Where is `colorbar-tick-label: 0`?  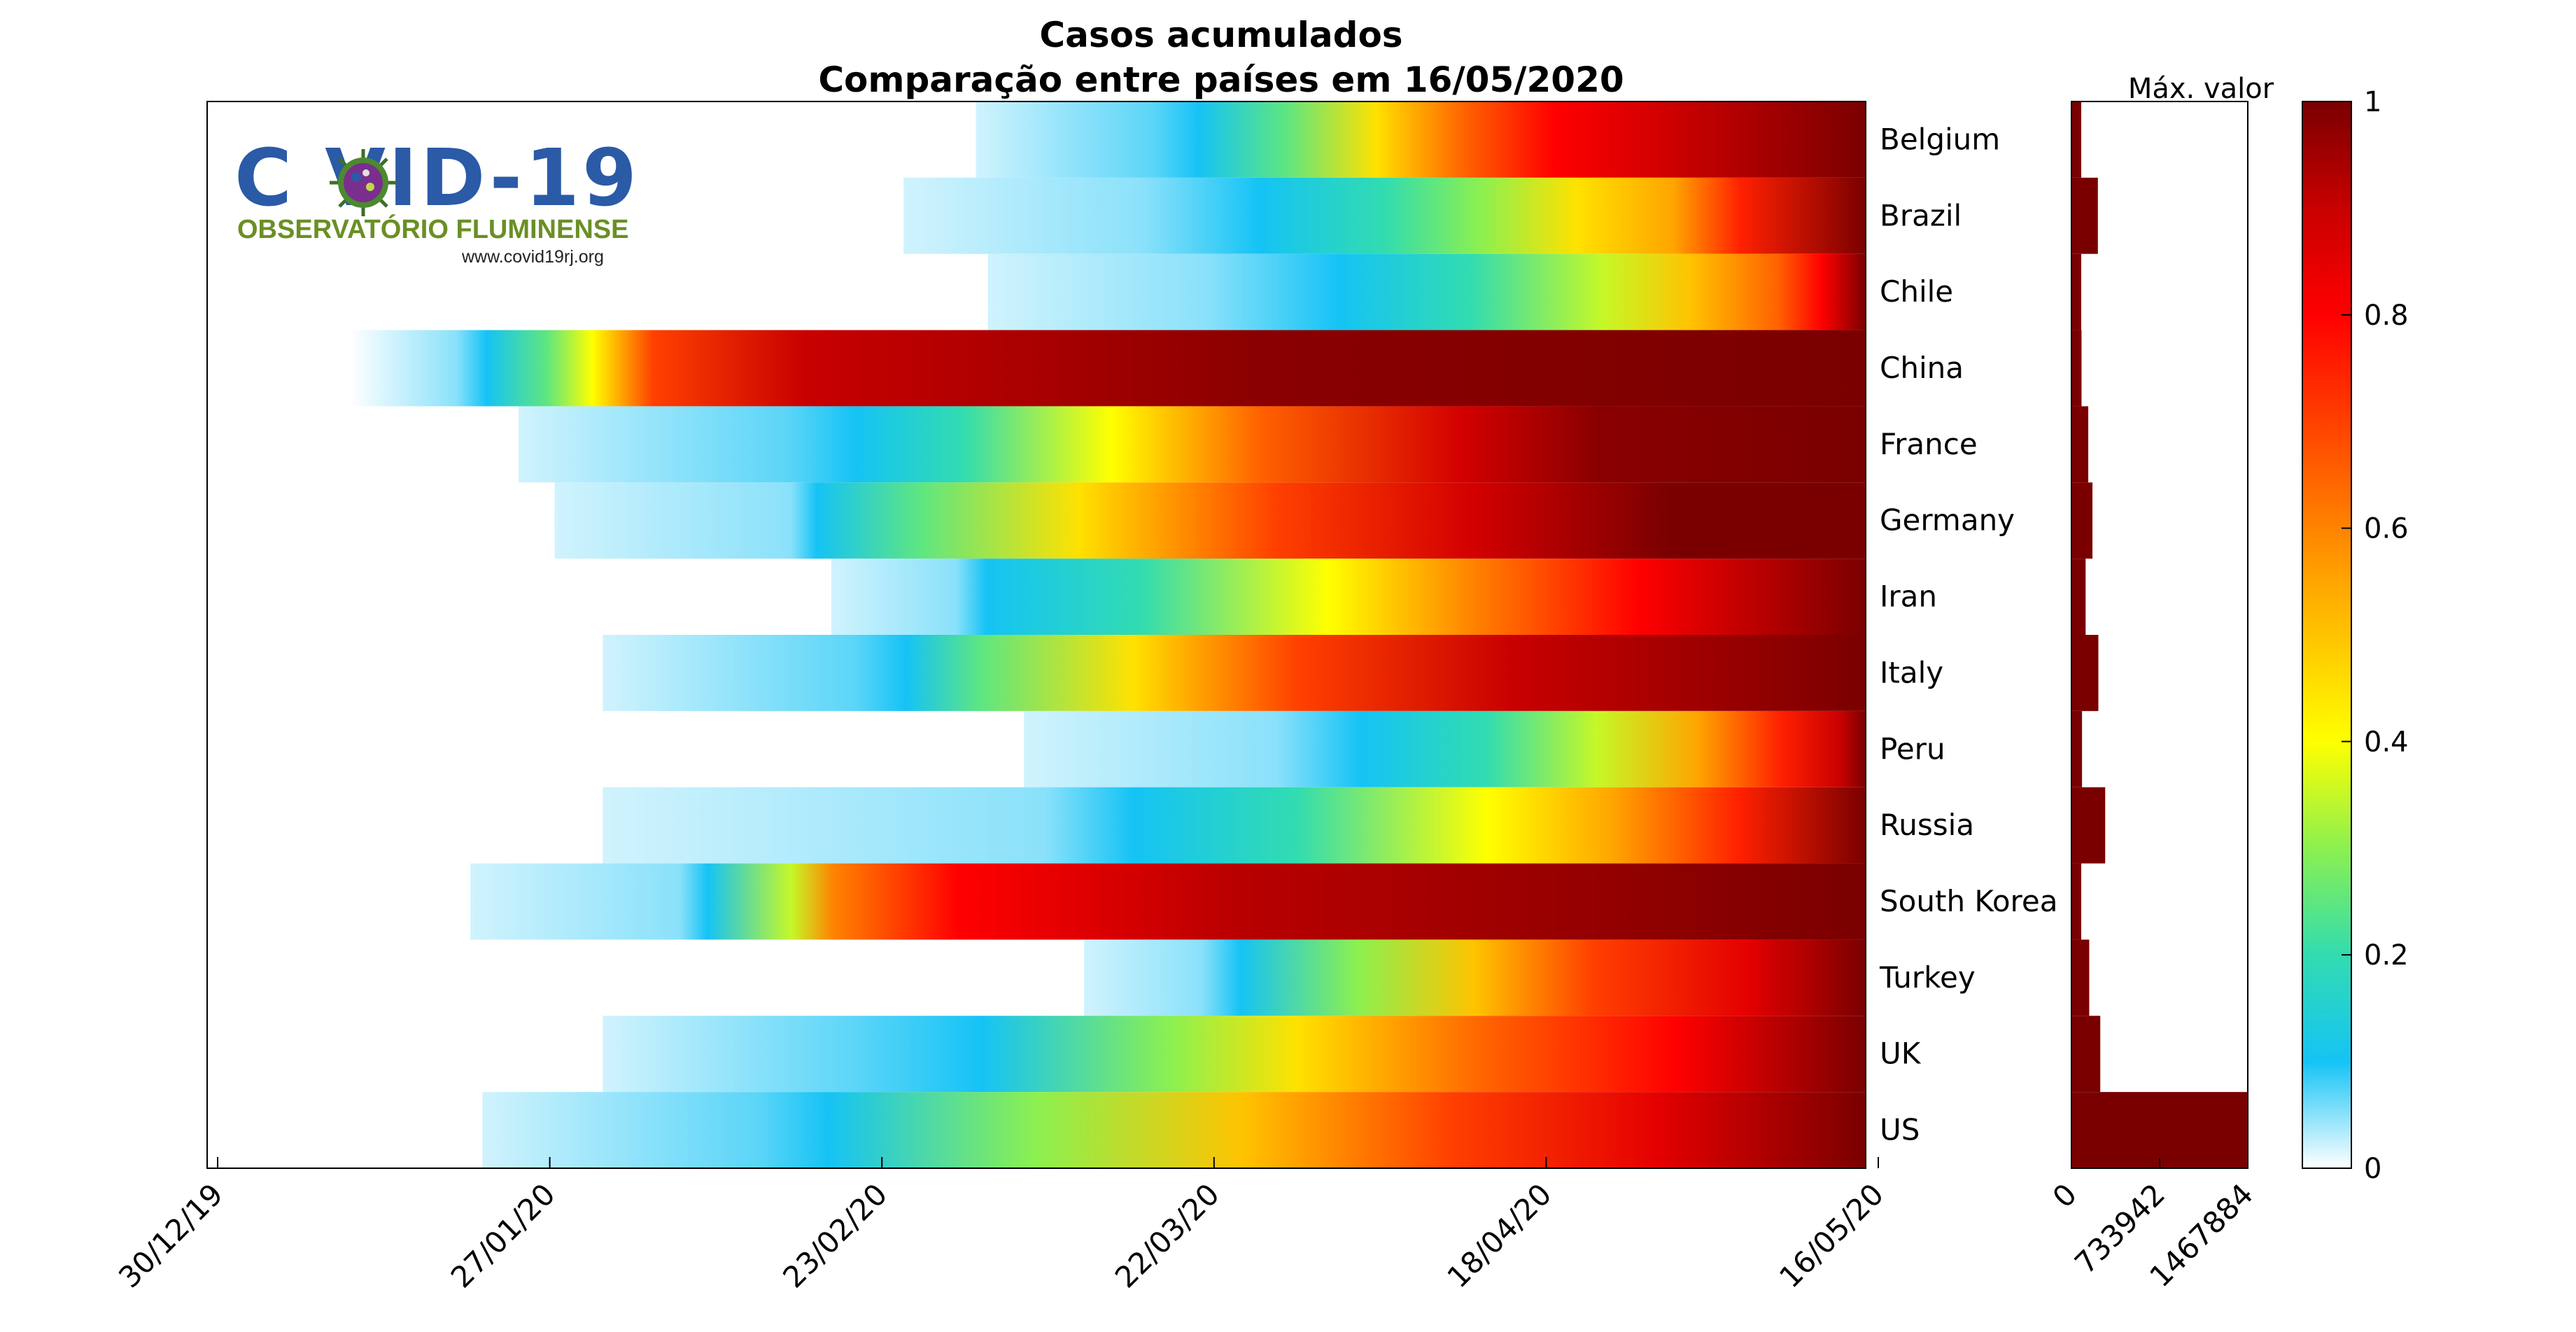 colorbar-tick-label: 0 is located at coordinates (2372, 1169).